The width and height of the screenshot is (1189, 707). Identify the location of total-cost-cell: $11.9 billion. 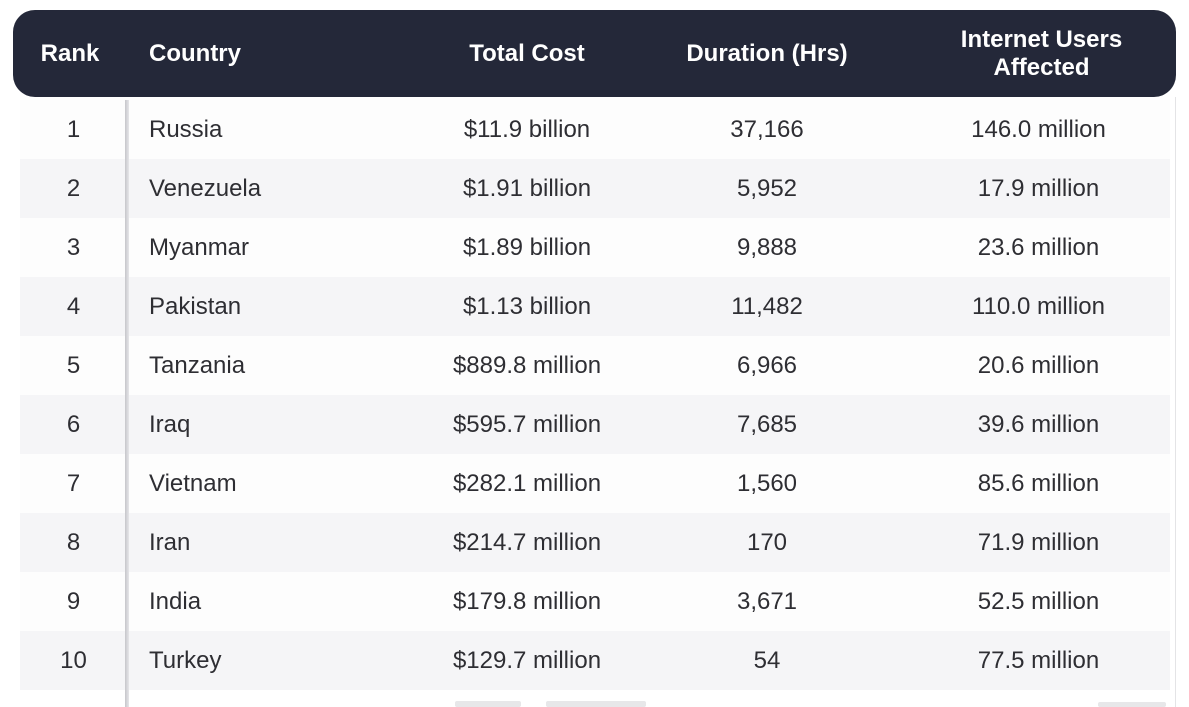
(527, 129).